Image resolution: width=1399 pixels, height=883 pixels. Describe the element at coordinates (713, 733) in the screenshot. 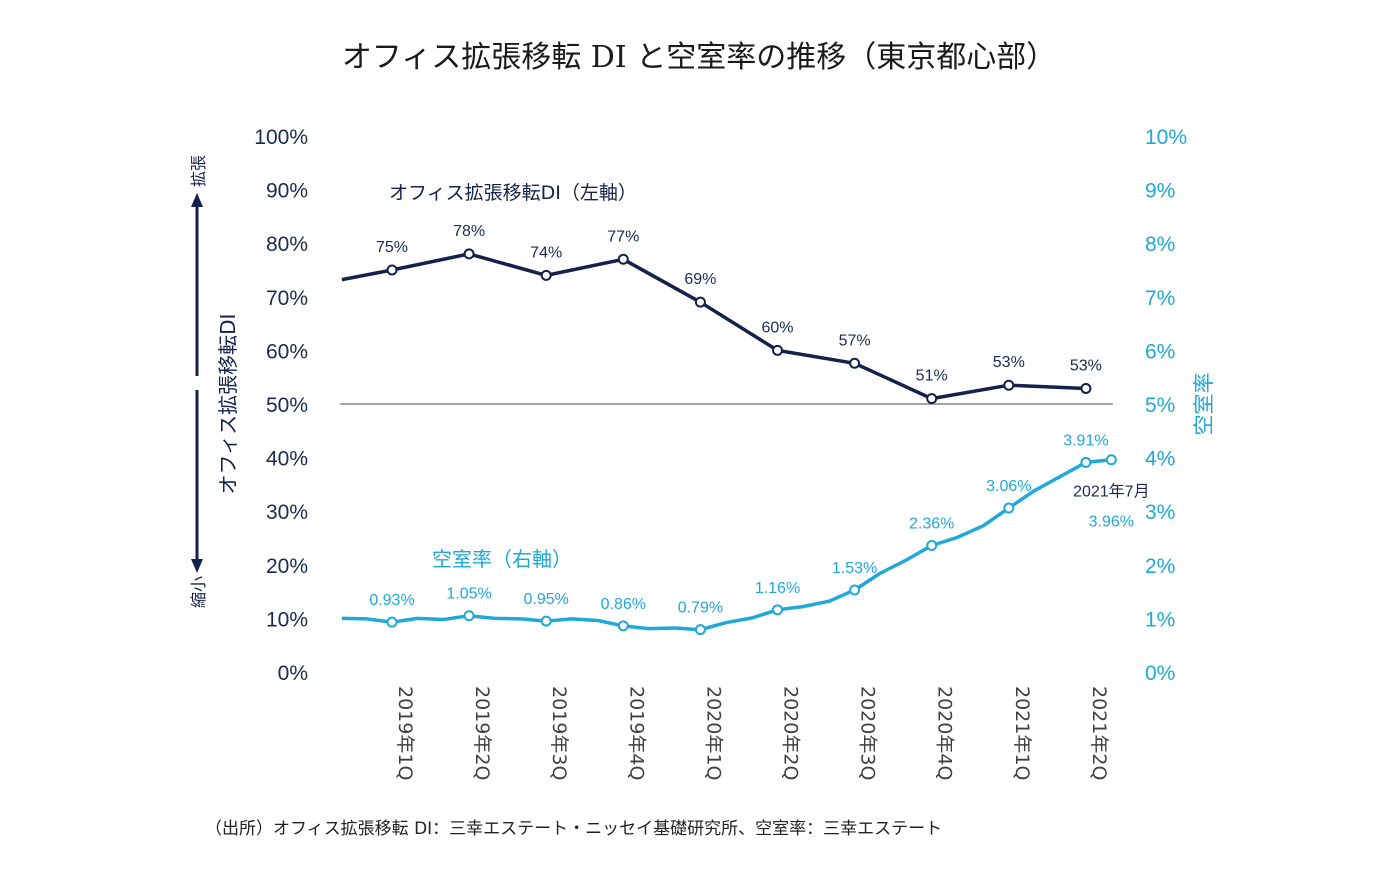

I see `x-category-label: 2020年1Q` at that location.